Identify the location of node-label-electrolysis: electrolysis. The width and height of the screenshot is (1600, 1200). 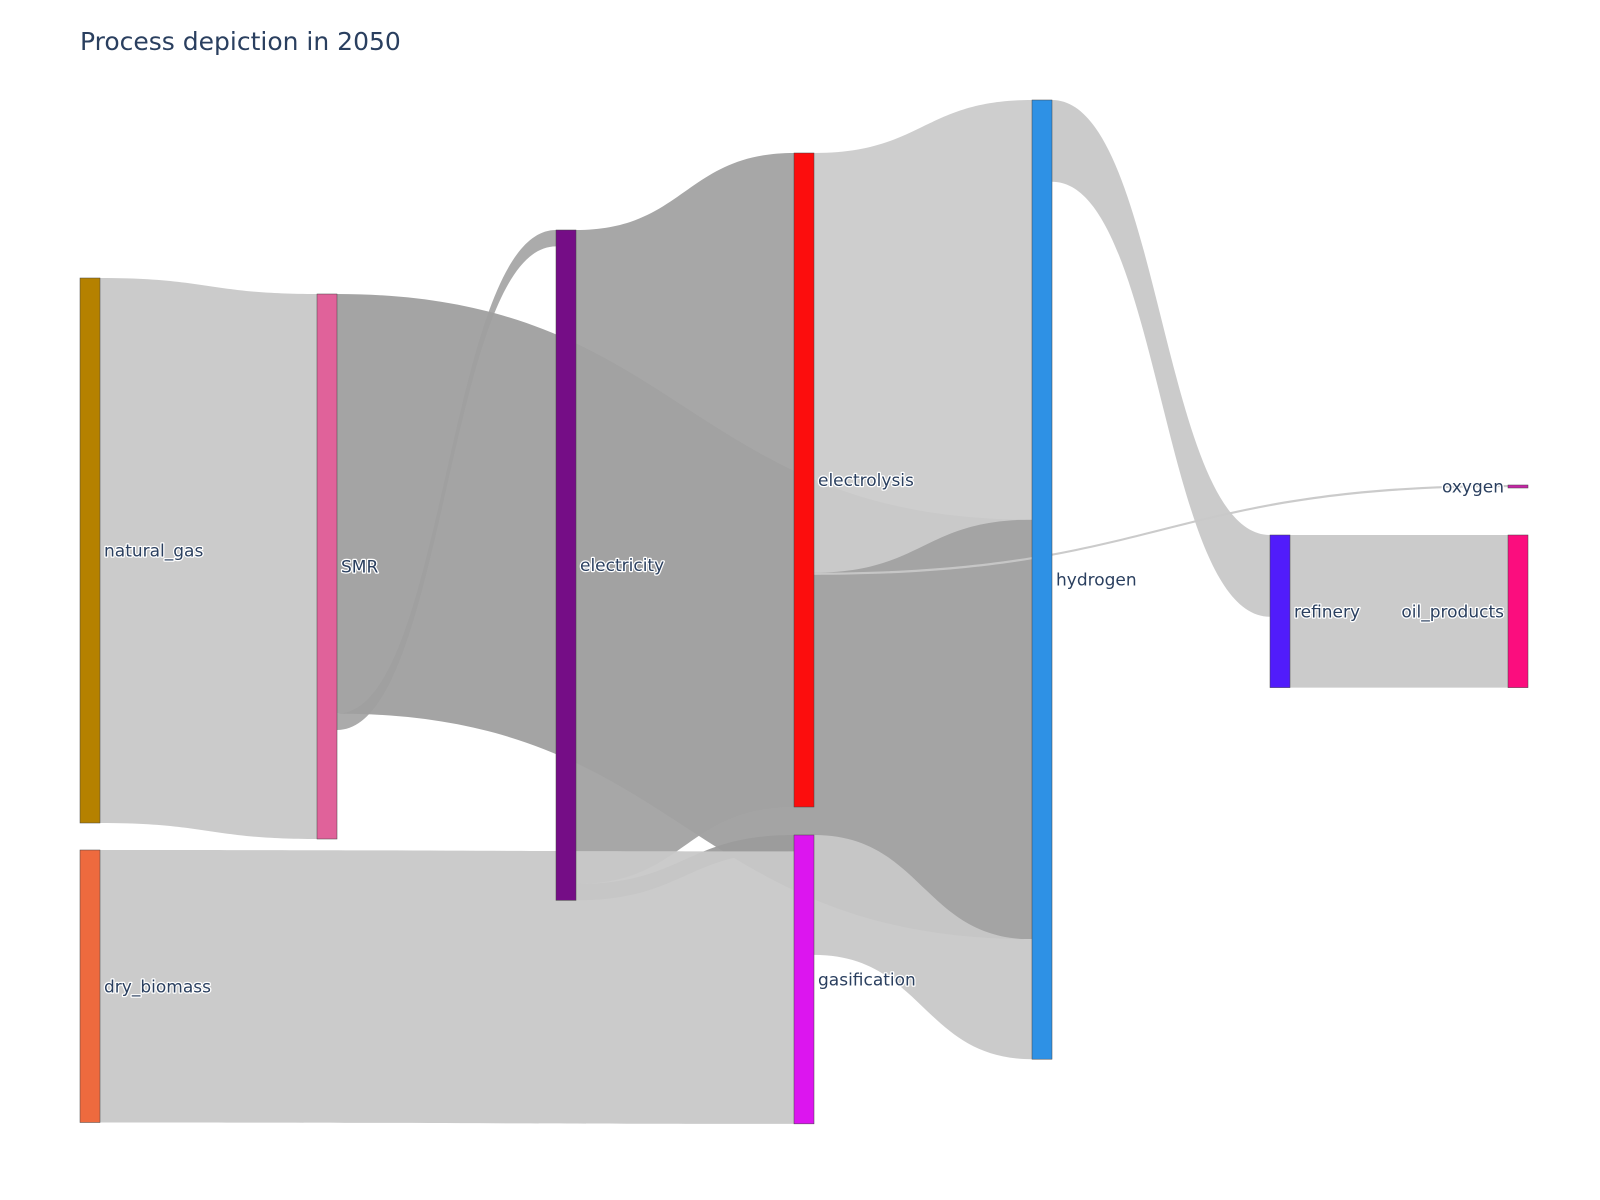
(866, 481).